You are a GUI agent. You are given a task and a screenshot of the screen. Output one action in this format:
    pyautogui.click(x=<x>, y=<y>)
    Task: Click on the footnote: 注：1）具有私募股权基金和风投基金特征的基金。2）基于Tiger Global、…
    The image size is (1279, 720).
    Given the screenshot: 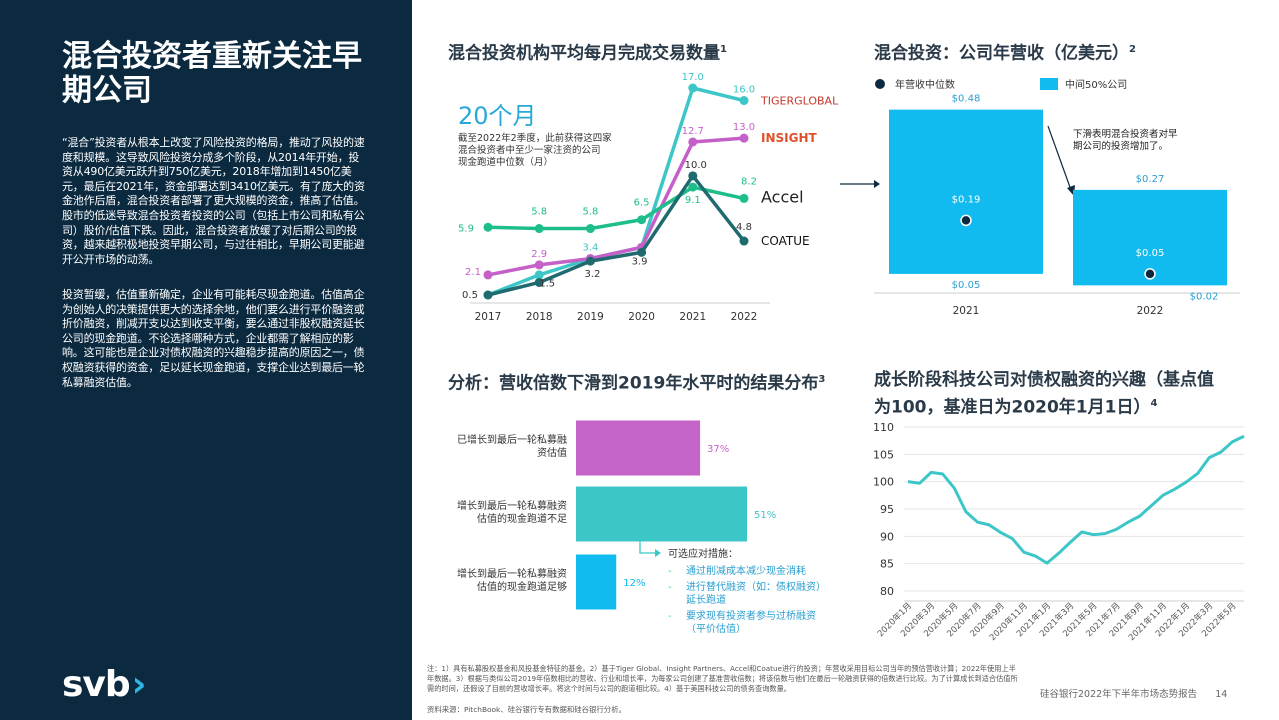 What is the action you would take?
    pyautogui.click(x=722, y=678)
    